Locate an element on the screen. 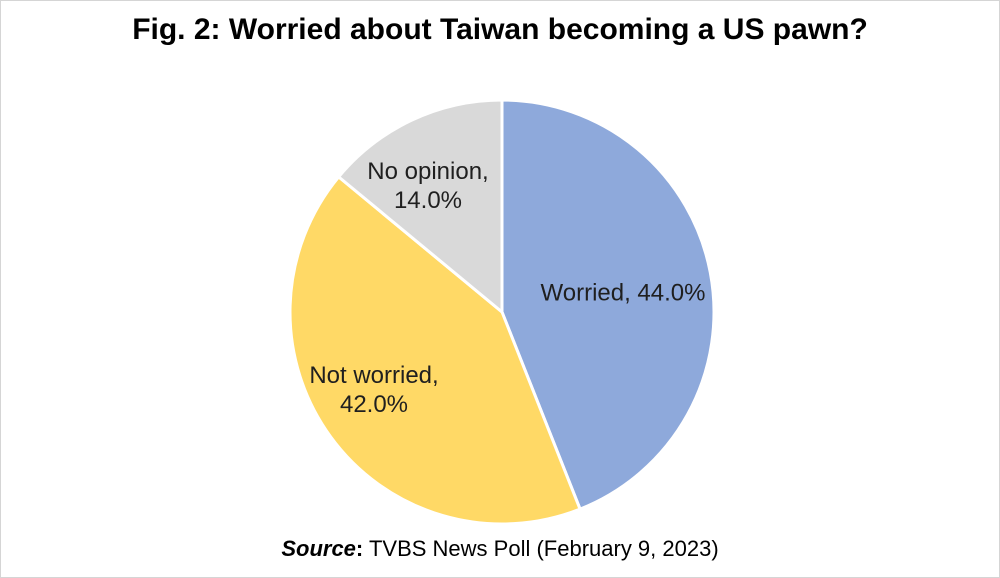  pie-label-line: Not worried, is located at coordinates (374, 375).